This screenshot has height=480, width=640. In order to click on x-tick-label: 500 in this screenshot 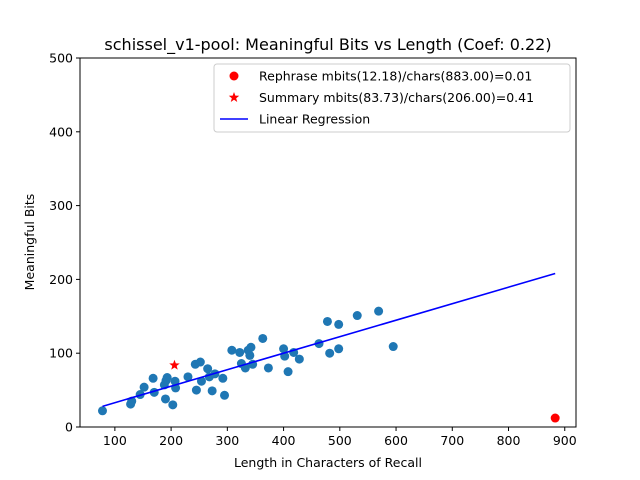, I will do `click(340, 440)`.